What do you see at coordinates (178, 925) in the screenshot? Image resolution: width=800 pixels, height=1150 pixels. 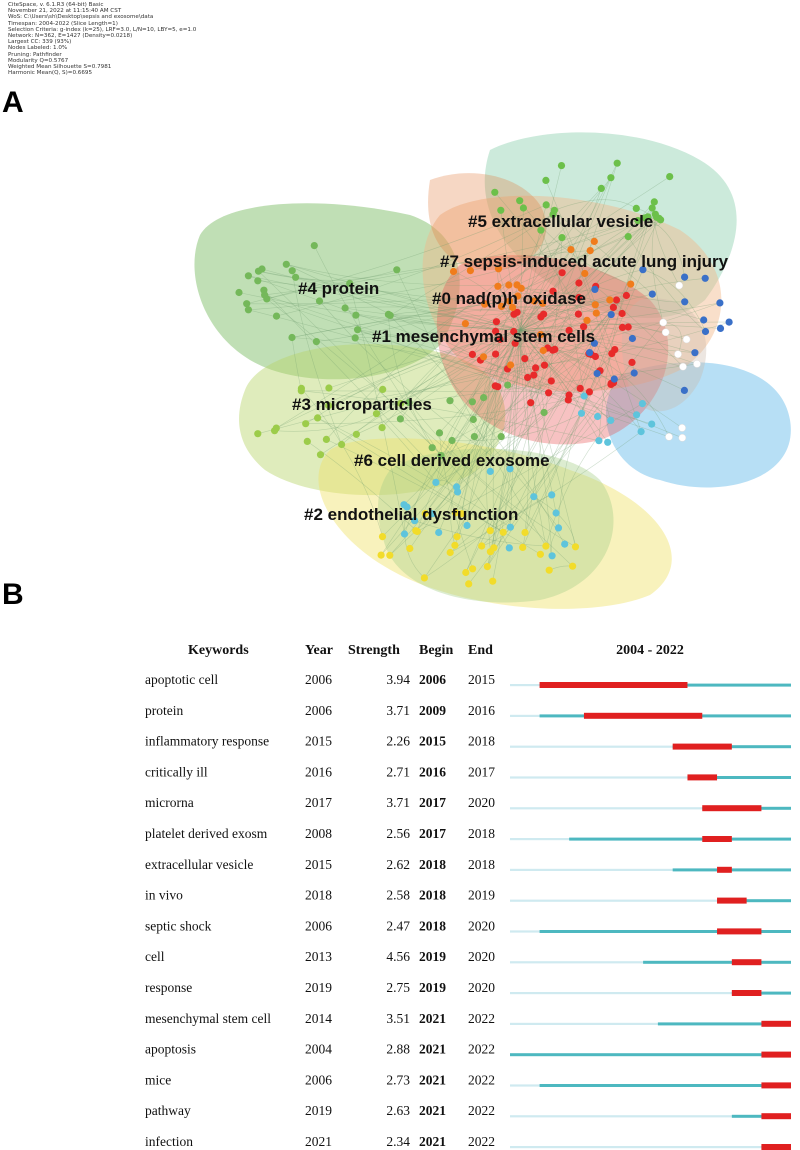 I see `row-keyword: septic shock` at bounding box center [178, 925].